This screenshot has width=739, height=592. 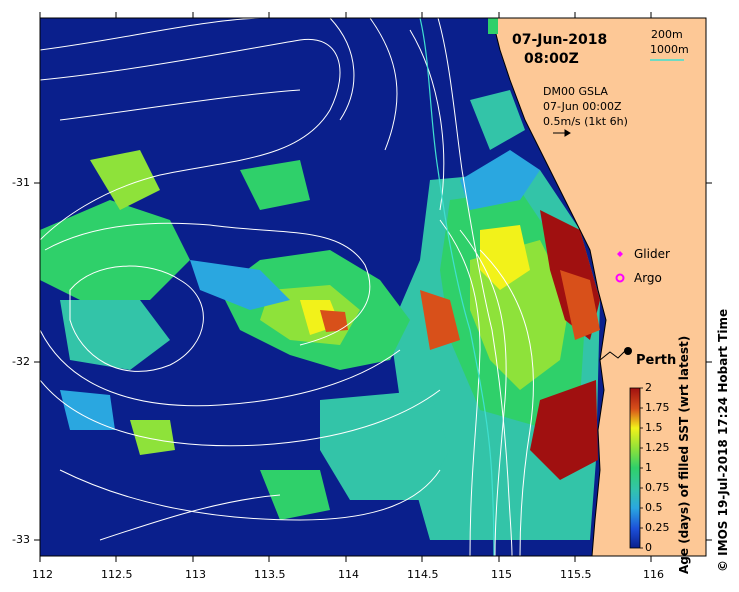 I want to click on argo-icon, so click(x=620, y=278).